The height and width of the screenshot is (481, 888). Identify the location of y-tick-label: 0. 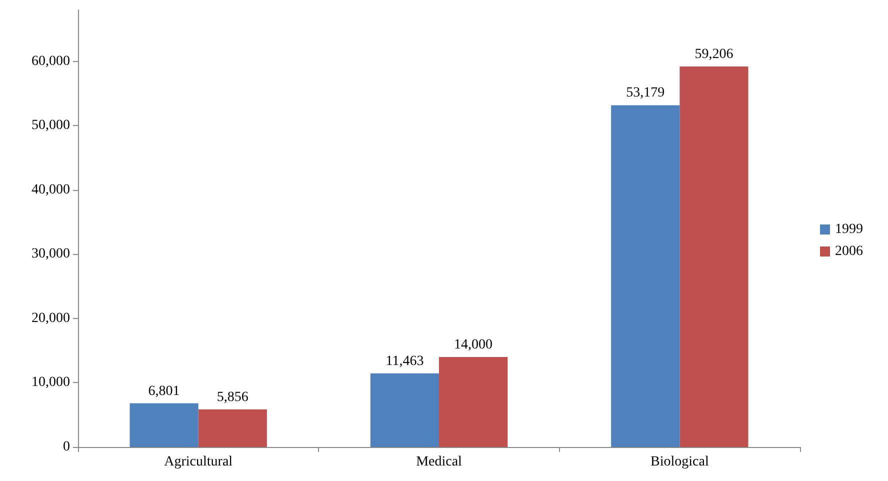
(66, 447).